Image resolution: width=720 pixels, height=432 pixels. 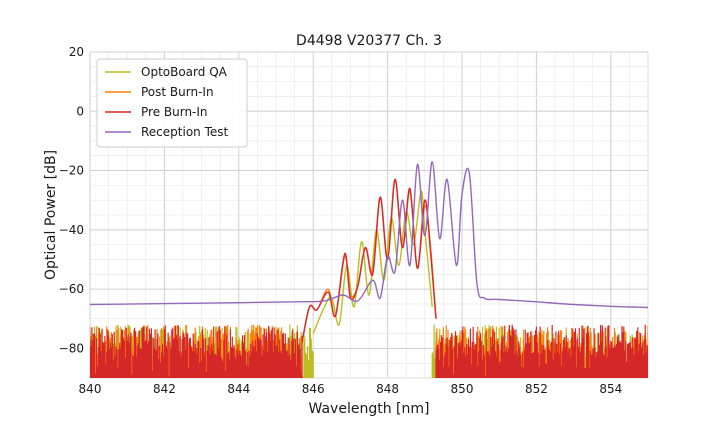 I want to click on legend-label: Pre Burn-In, so click(x=174, y=112).